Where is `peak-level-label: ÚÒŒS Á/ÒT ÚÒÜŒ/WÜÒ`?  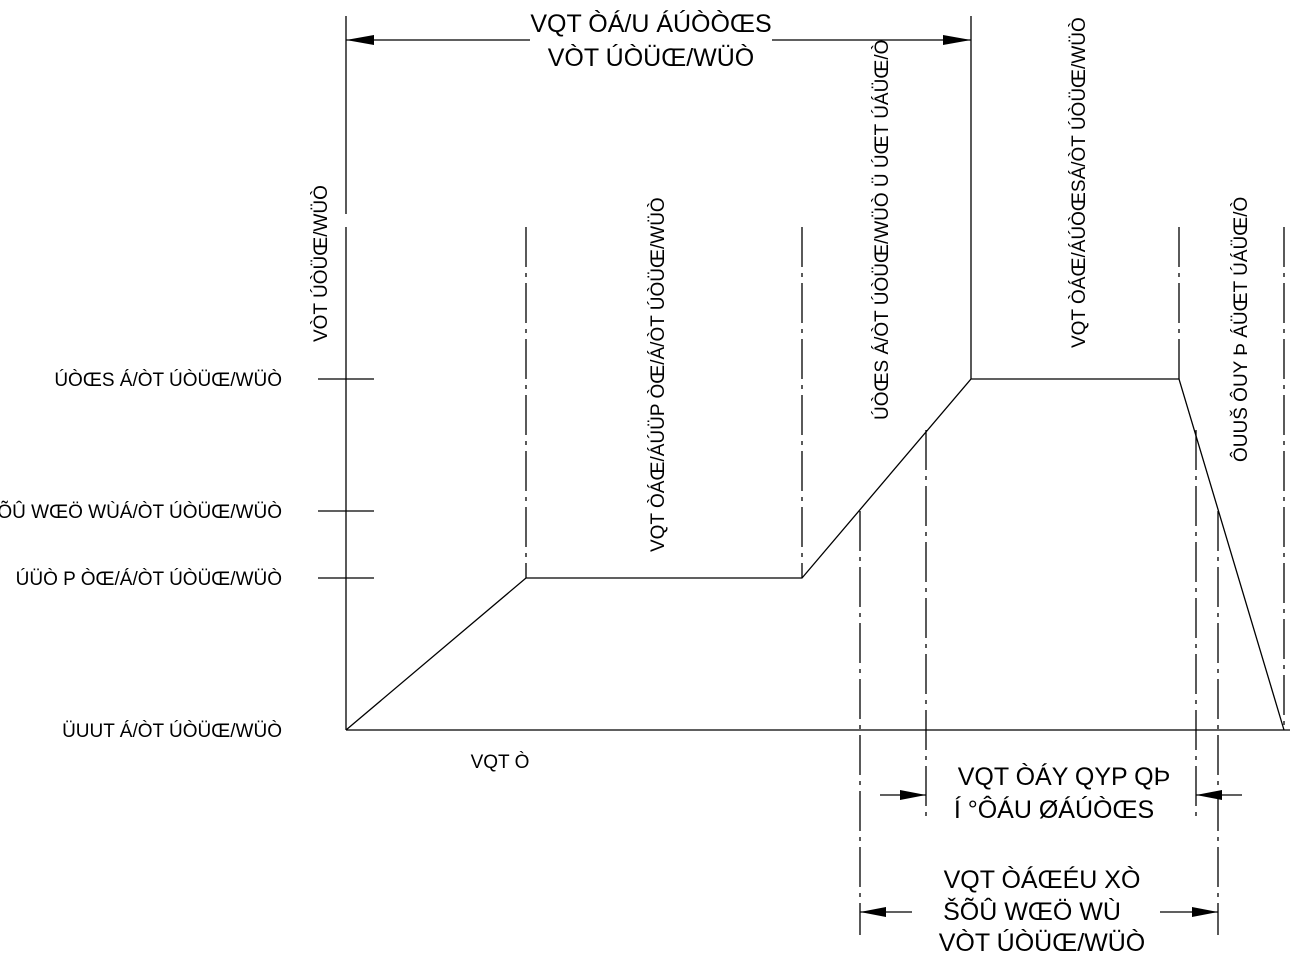 peak-level-label: ÚÒŒS Á/ÒT ÚÒÜŒ/WÜÒ is located at coordinates (168, 380).